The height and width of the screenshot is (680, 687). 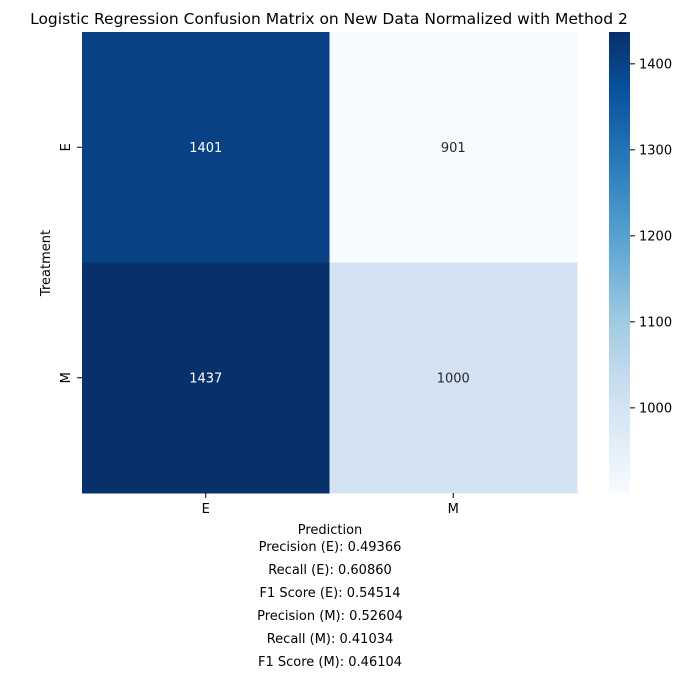 What do you see at coordinates (330, 570) in the screenshot?
I see `metric-recall-e: Recall (E): 0.60860` at bounding box center [330, 570].